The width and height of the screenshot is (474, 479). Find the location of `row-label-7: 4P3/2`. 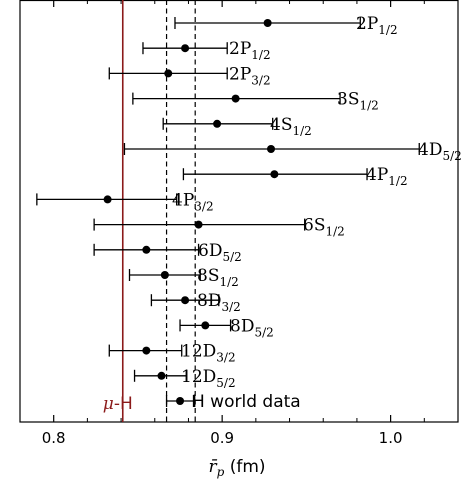

row-label-7: 4P3/2 is located at coordinates (193, 201).